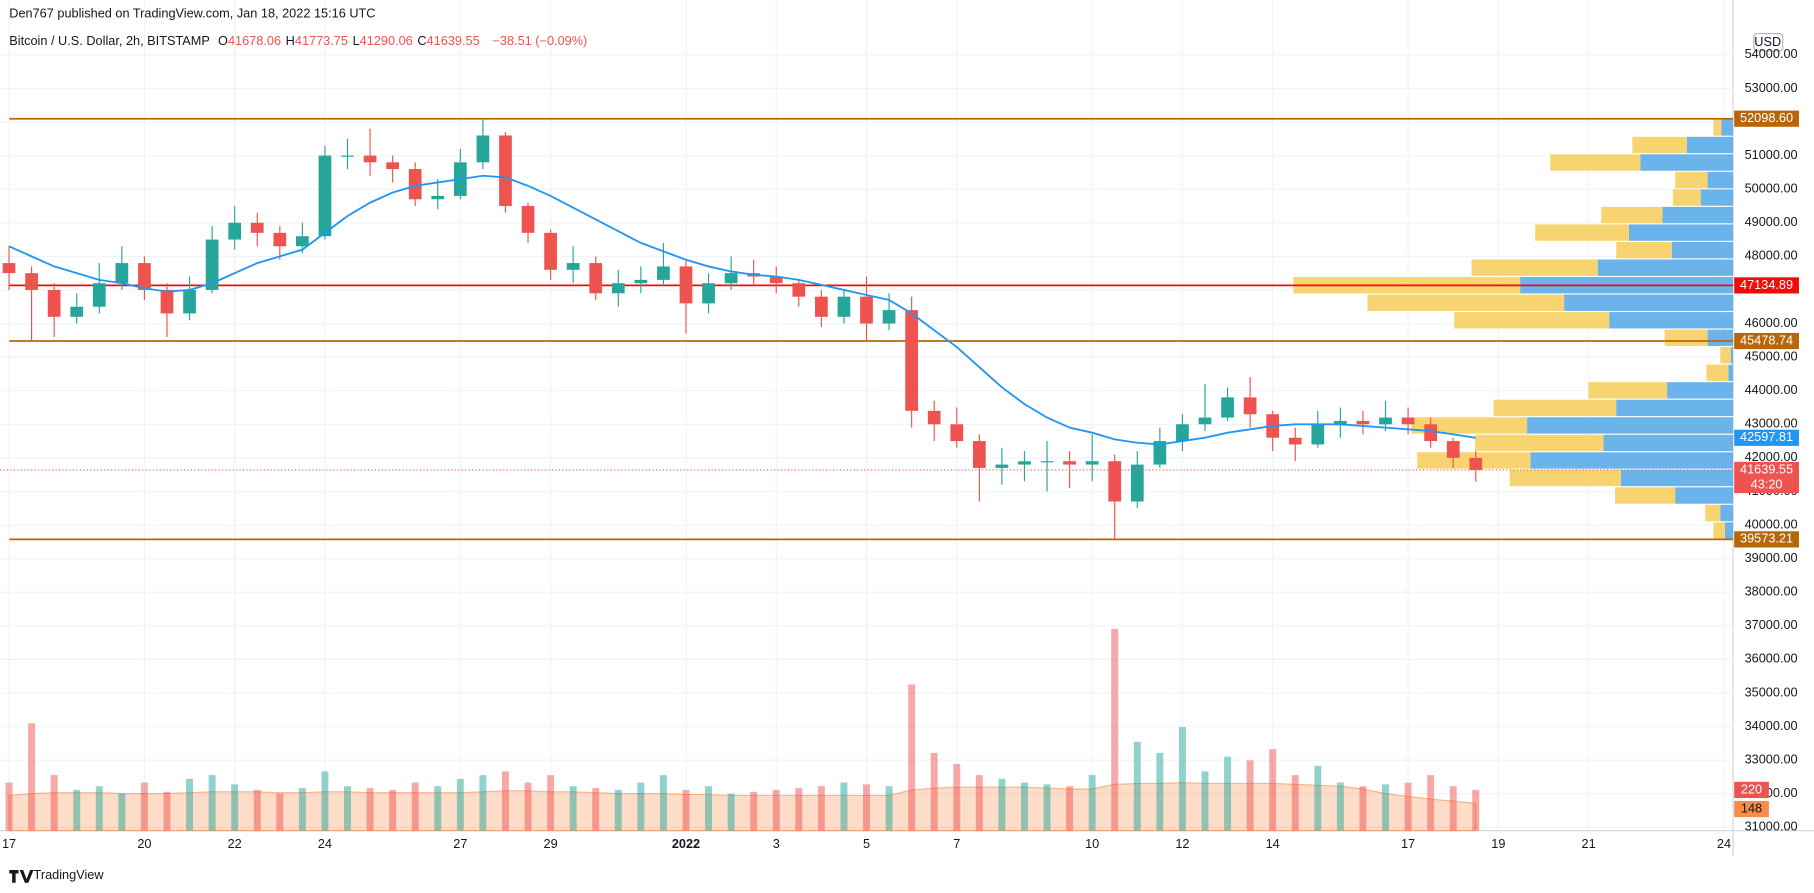 Image resolution: width=1814 pixels, height=893 pixels. Describe the element at coordinates (551, 843) in the screenshot. I see `x-tick-label: 29` at that location.